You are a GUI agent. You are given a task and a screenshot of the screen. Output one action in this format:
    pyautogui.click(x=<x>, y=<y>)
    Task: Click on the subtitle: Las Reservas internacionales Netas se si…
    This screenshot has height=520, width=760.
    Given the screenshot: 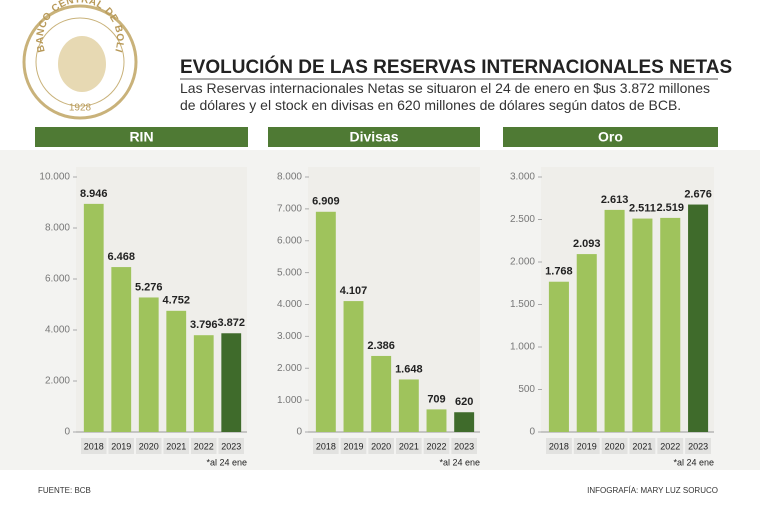 What is the action you would take?
    pyautogui.click(x=445, y=96)
    